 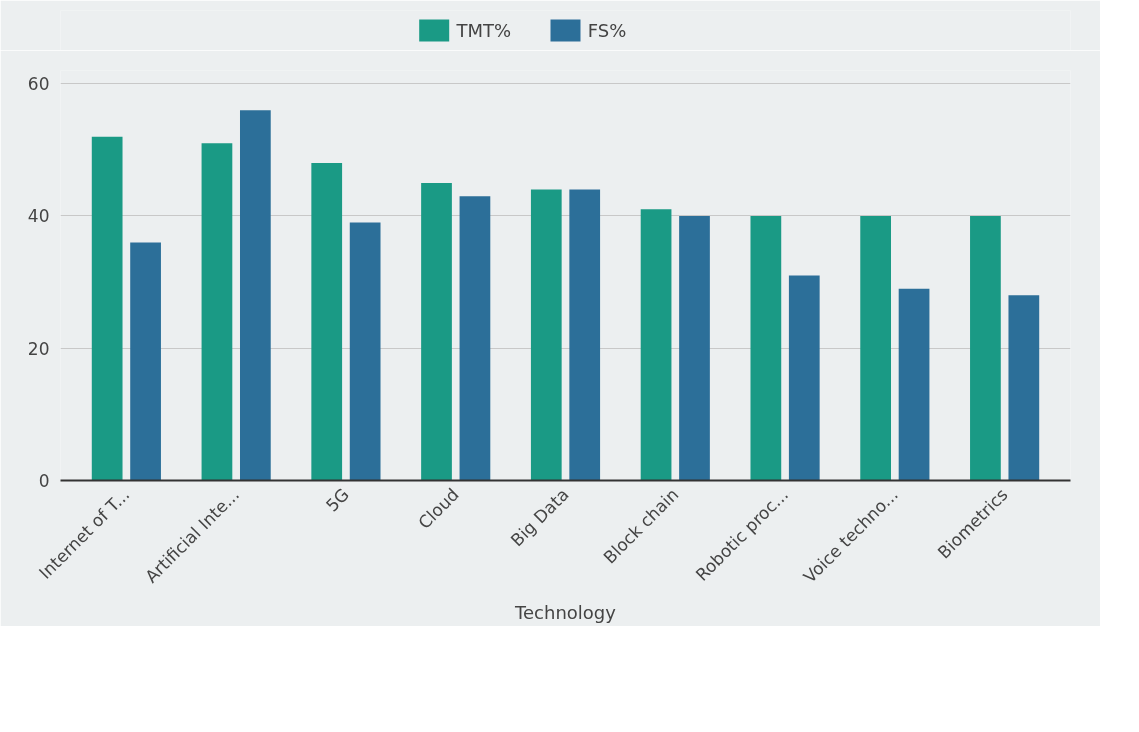 What do you see at coordinates (337, 500) in the screenshot?
I see `x-tick-label: 5G` at bounding box center [337, 500].